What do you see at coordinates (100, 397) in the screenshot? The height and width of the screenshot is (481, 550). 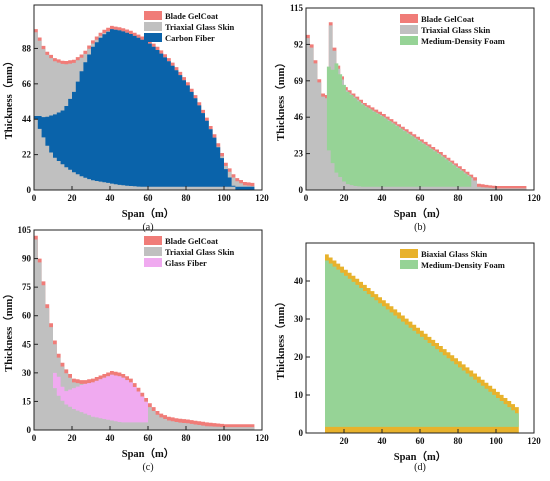 I see `series-glass-fiber-area` at bounding box center [100, 397].